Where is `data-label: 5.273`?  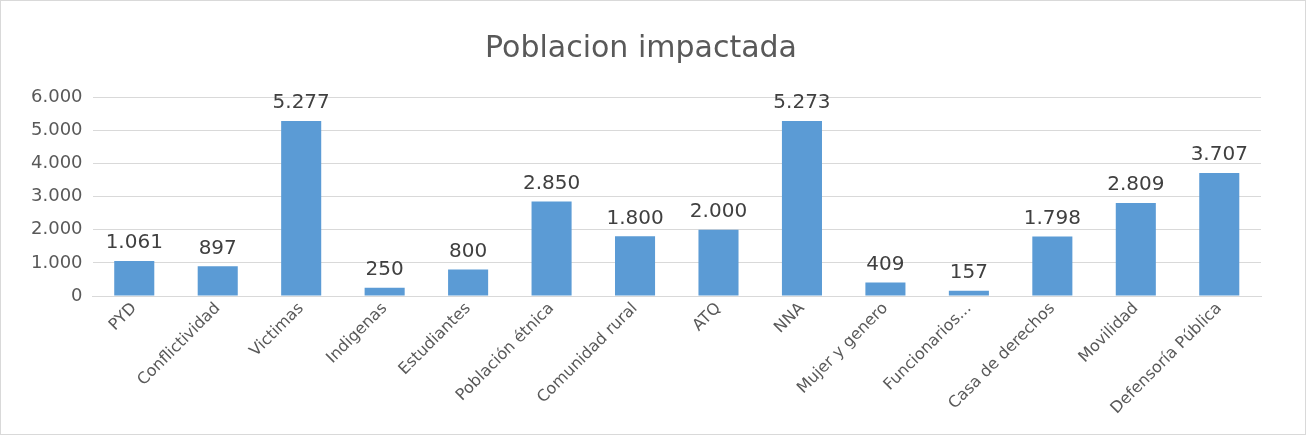 data-label: 5.273 is located at coordinates (802, 101).